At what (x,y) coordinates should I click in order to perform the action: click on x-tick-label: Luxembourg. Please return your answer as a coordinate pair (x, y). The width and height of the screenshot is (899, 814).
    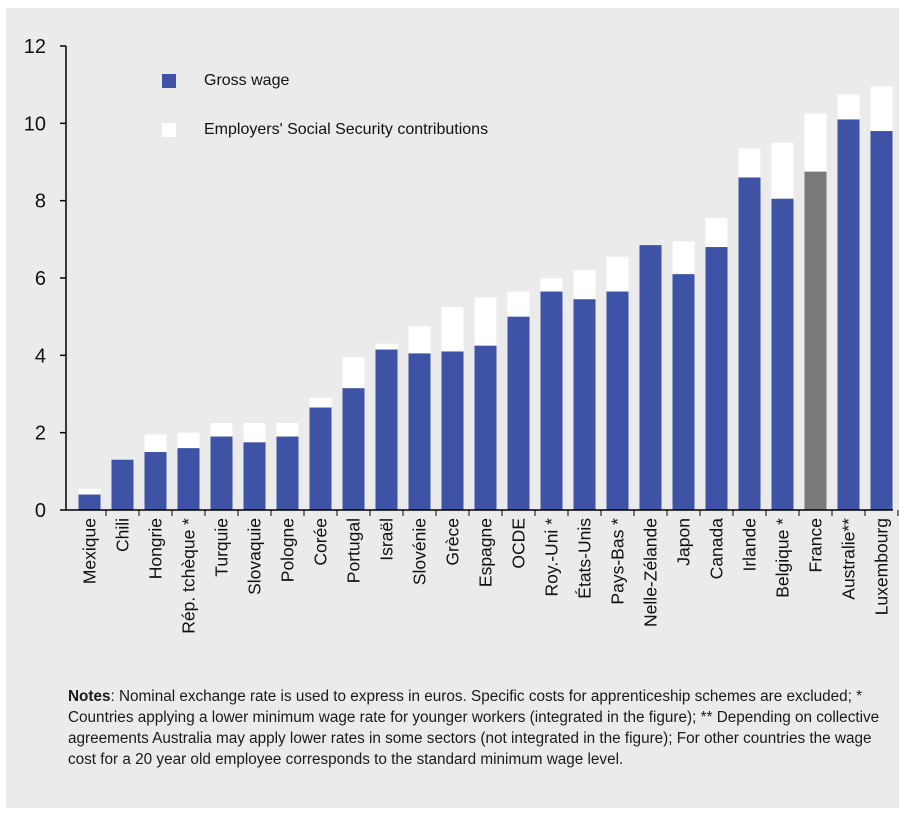
    Looking at the image, I should click on (882, 566).